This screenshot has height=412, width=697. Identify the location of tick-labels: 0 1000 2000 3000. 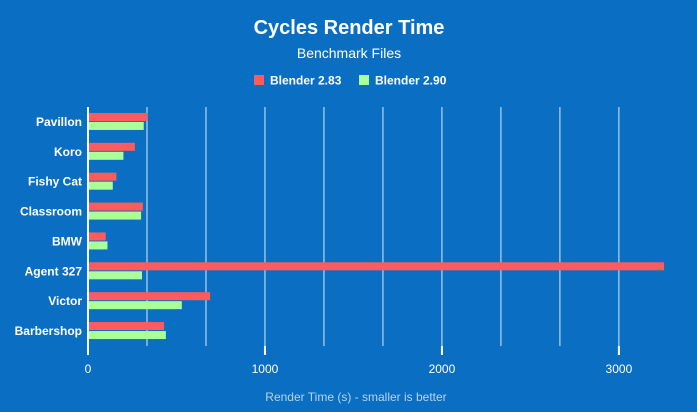
(359, 361).